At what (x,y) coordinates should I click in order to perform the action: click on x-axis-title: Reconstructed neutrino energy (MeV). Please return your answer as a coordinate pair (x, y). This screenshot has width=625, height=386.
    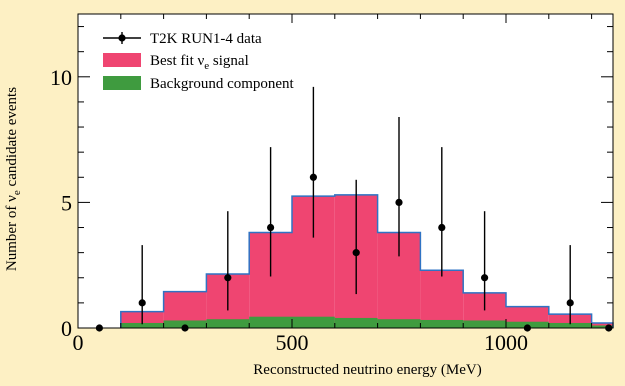
    Looking at the image, I should click on (367, 370).